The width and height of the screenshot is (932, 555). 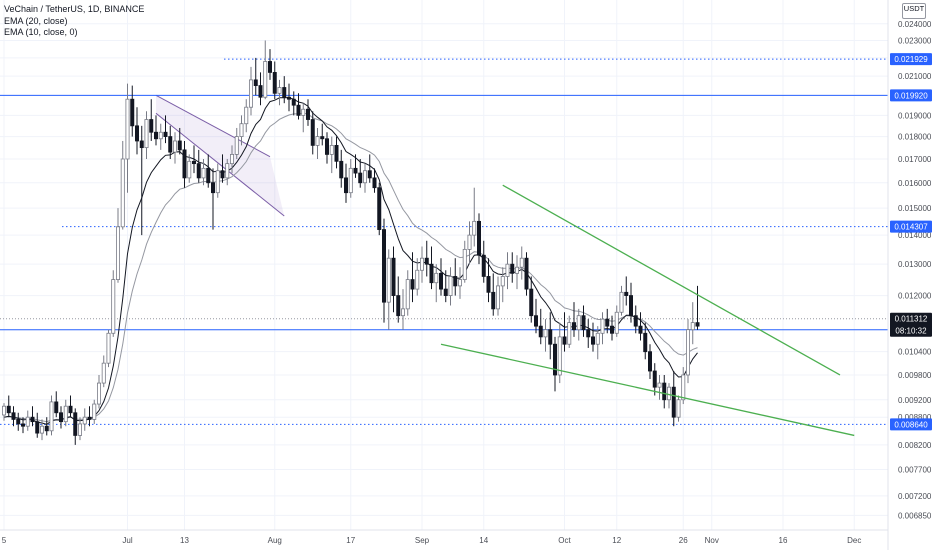 I want to click on level-badge: 0.008640, so click(x=911, y=424).